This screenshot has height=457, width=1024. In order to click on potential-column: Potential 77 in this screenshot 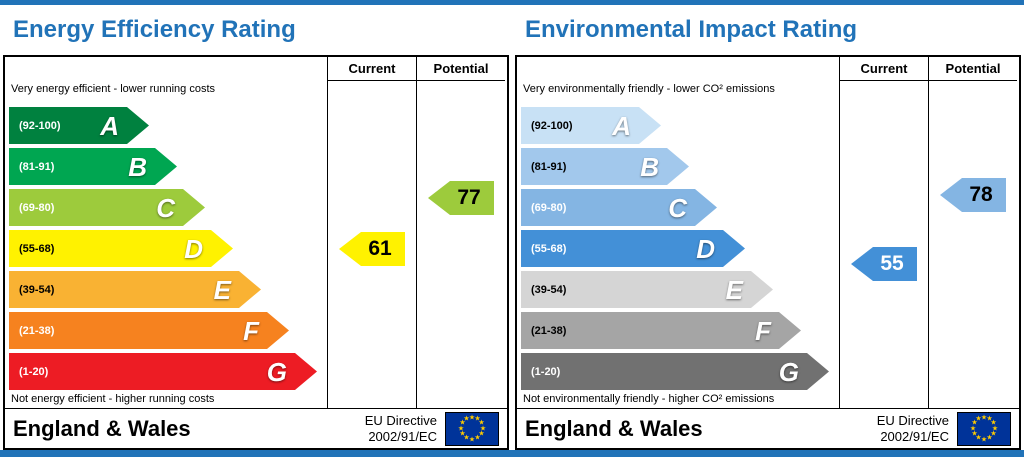, I will do `click(460, 232)`.